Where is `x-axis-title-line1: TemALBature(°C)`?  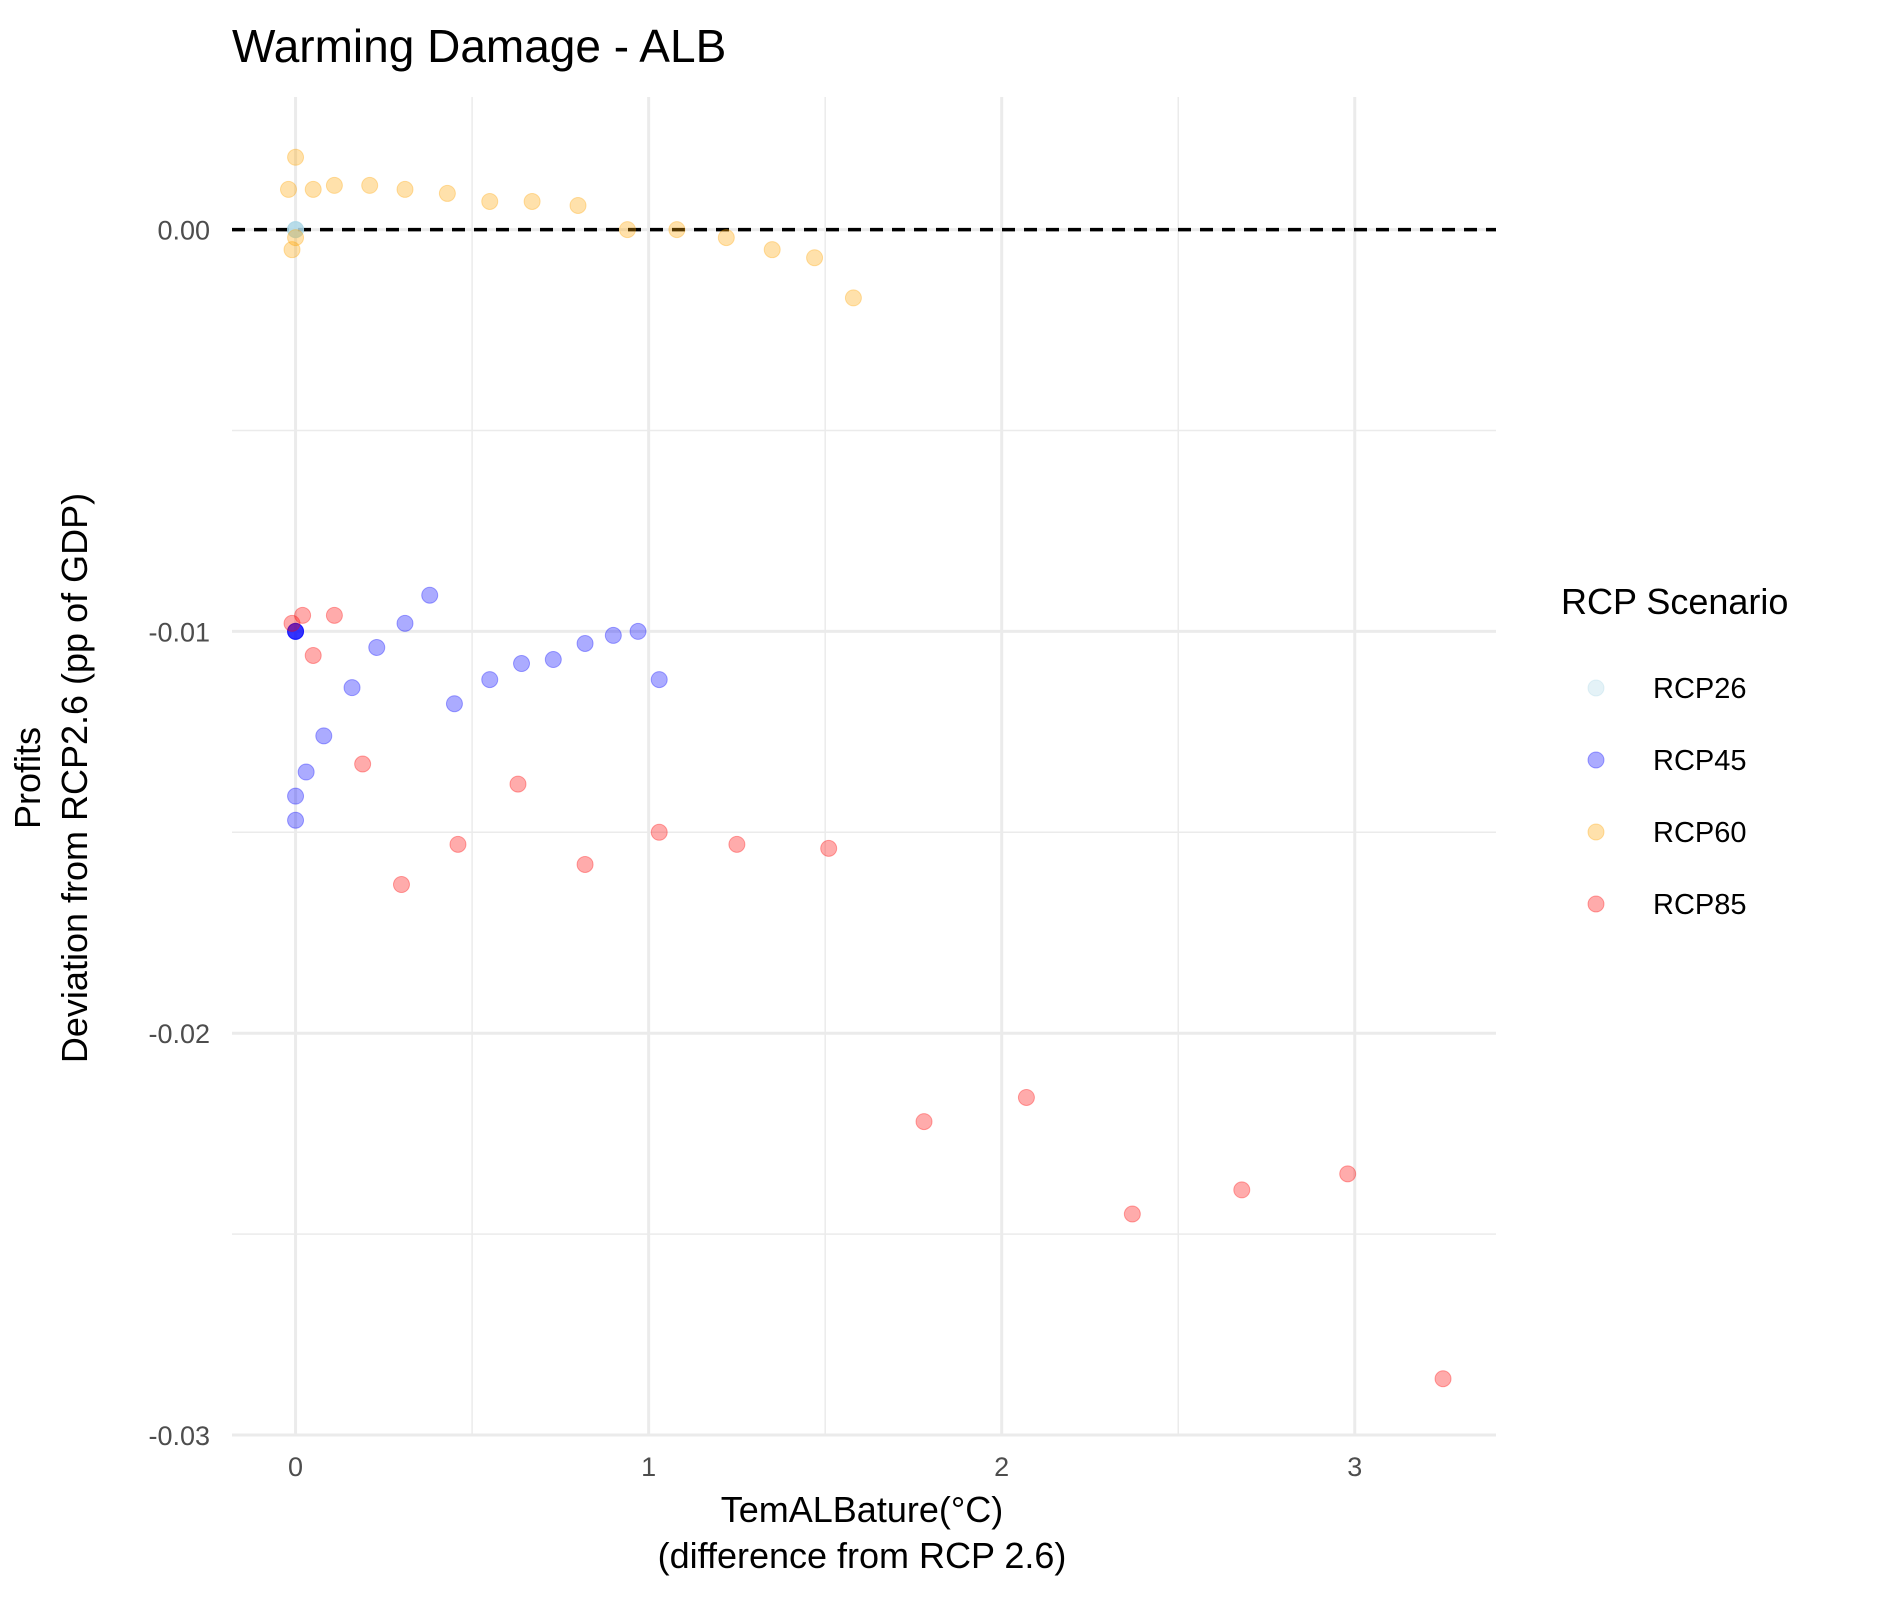 x-axis-title-line1: TemALBature(°C) is located at coordinates (862, 1509).